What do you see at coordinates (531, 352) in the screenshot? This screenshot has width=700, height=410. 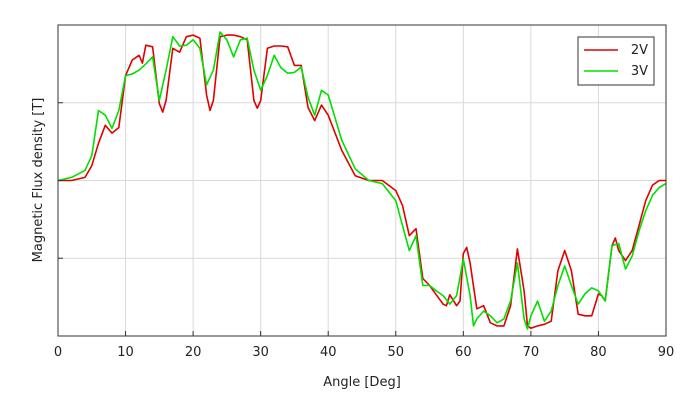 I see `x-tick-label: 70` at bounding box center [531, 352].